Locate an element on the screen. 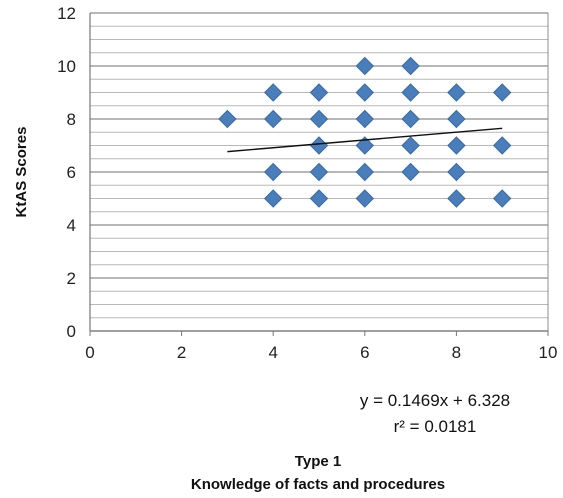 The image size is (563, 498). trendline-group is located at coordinates (365, 140).